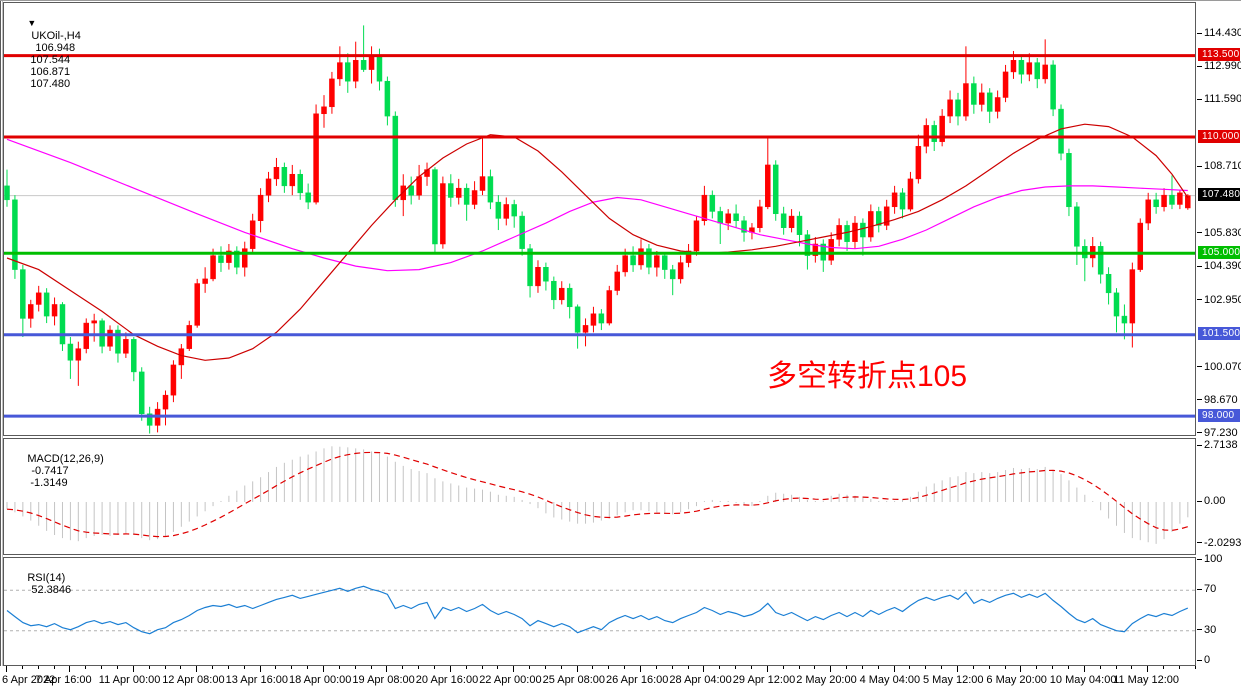 Image resolution: width=1241 pixels, height=693 pixels. Describe the element at coordinates (0, 346) in the screenshot. I see `window-edge-left` at that location.